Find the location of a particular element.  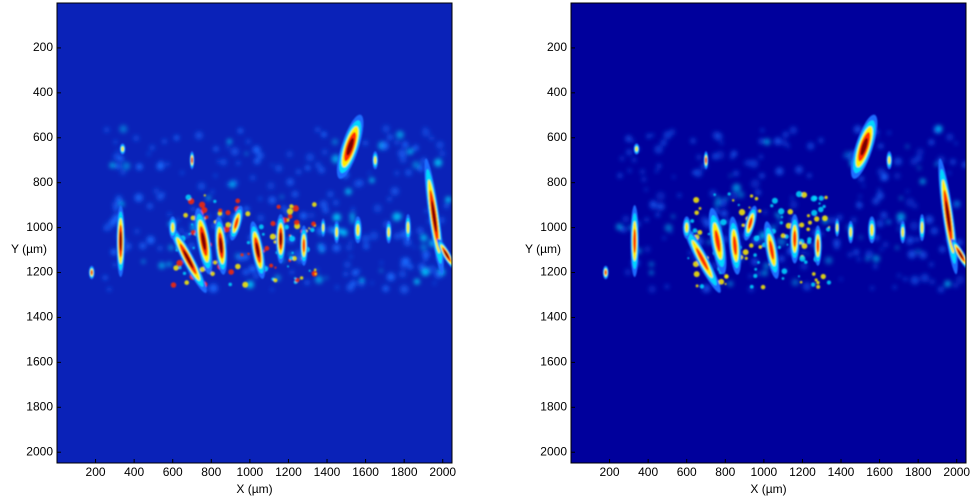

x-tick-label: 1400 is located at coordinates (841, 472).